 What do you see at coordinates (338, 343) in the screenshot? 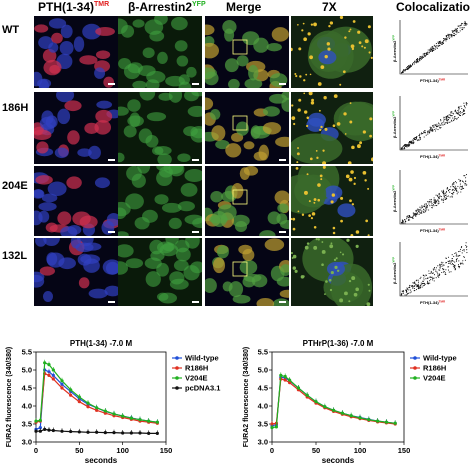
I see `chart-title: PTHrP(1-36) -7.0 M` at bounding box center [338, 343].